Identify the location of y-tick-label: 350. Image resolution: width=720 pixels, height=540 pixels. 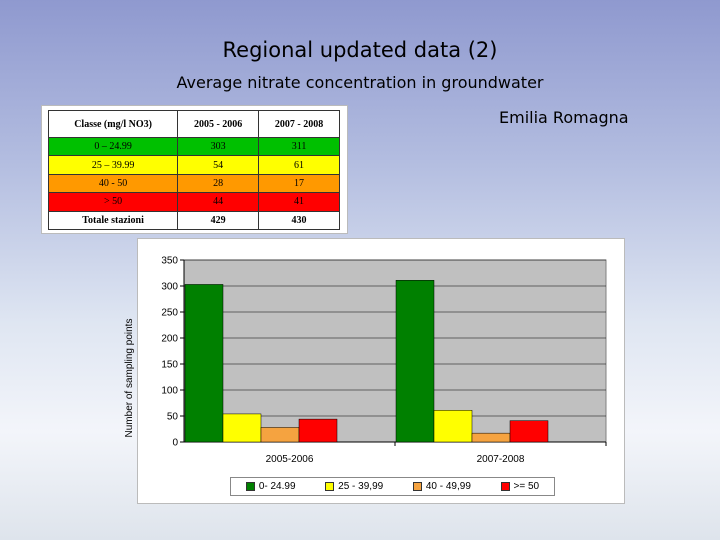
(169, 261).